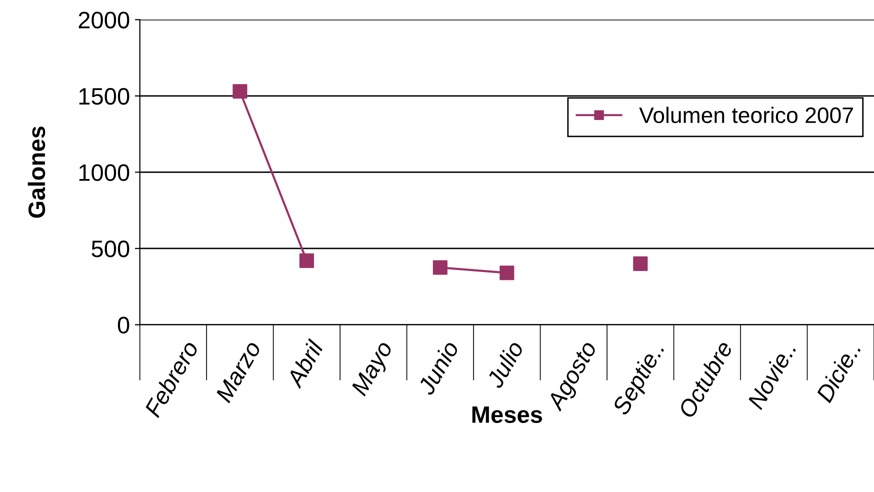 This screenshot has height=492, width=874. What do you see at coordinates (104, 20) in the screenshot?
I see `y-tick-label: 2000` at bounding box center [104, 20].